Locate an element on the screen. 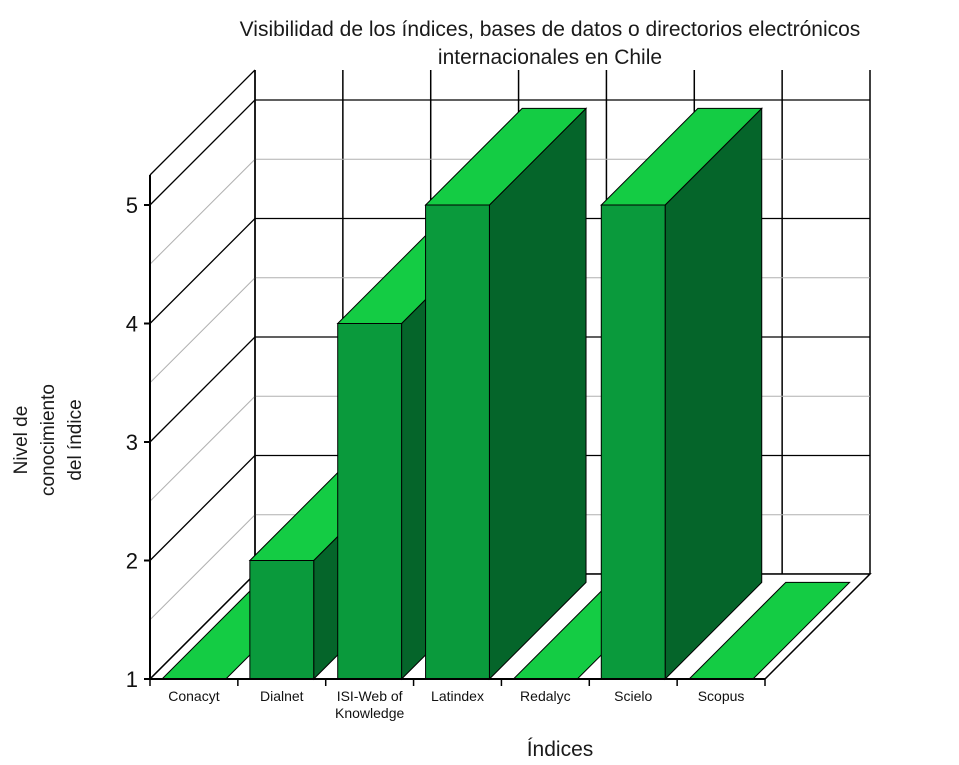 This screenshot has width=959, height=765. x-tick-label: ISI-Web of is located at coordinates (370, 696).